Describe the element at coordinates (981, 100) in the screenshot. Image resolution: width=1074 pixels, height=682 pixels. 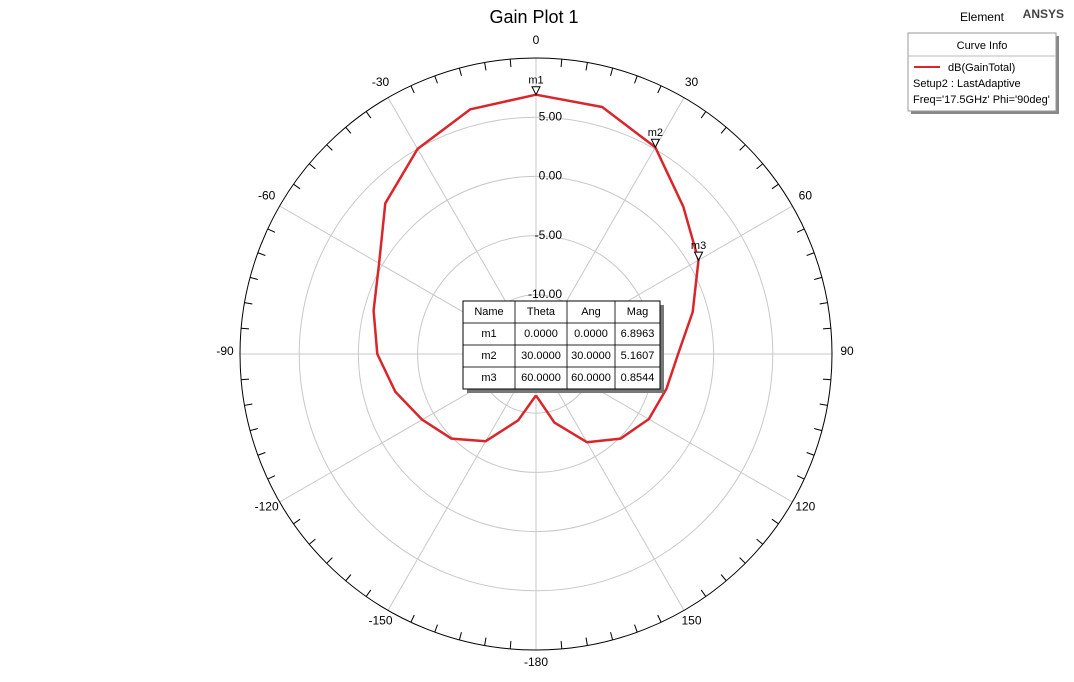
I see `legend-line: Freq='17.5GHz' Phi='90deg'` at that location.